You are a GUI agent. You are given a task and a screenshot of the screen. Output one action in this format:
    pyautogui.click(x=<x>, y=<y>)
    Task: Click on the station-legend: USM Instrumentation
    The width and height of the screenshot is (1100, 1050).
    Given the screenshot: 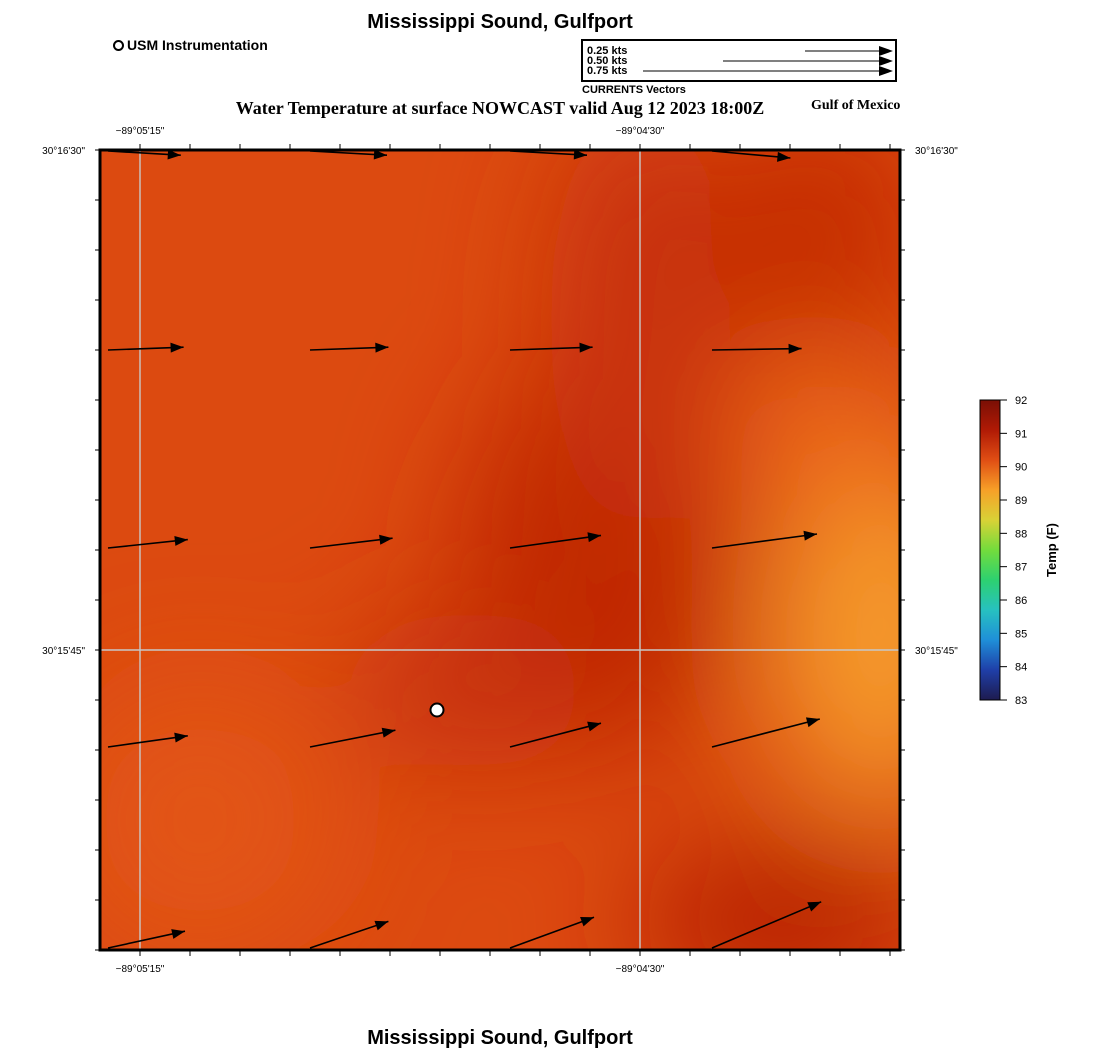 What is the action you would take?
    pyautogui.click(x=190, y=45)
    